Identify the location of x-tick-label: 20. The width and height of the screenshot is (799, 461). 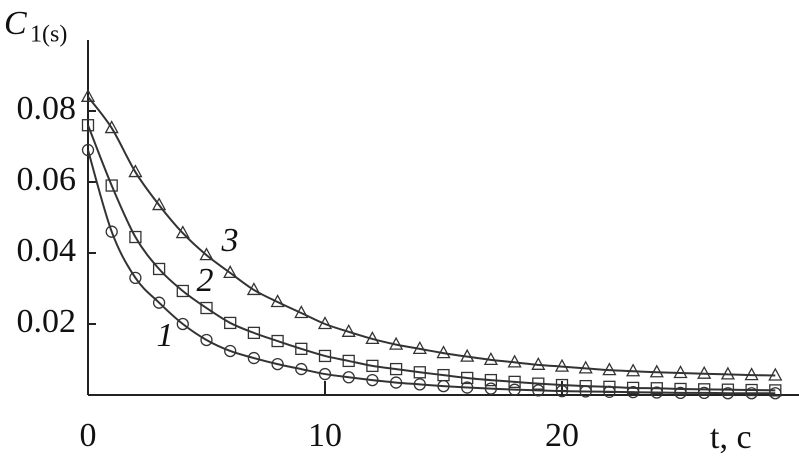
(562, 435).